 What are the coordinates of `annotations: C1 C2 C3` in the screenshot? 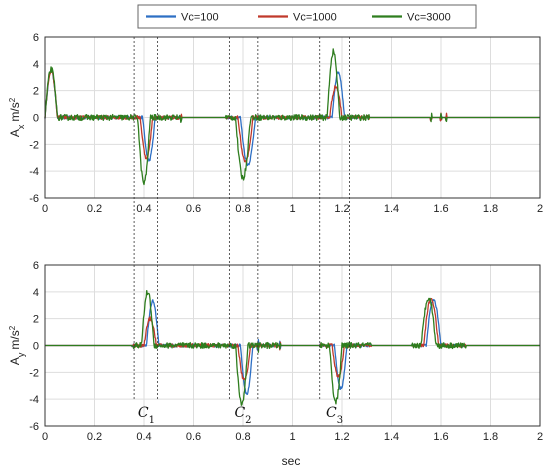 It's located at (240, 415).